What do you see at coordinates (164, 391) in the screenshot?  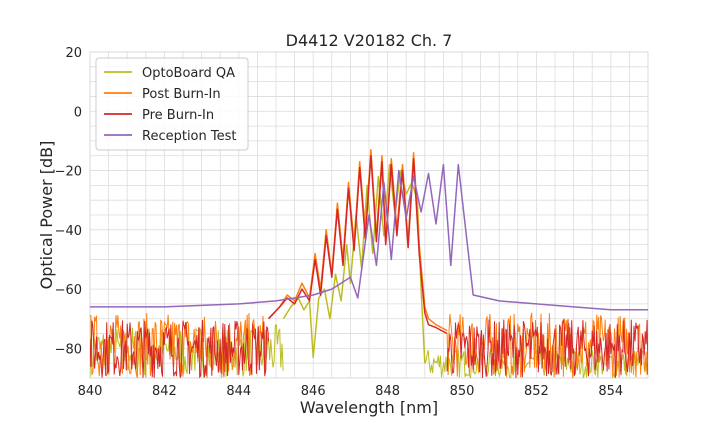 I see `x-tick-label: 842` at bounding box center [164, 391].